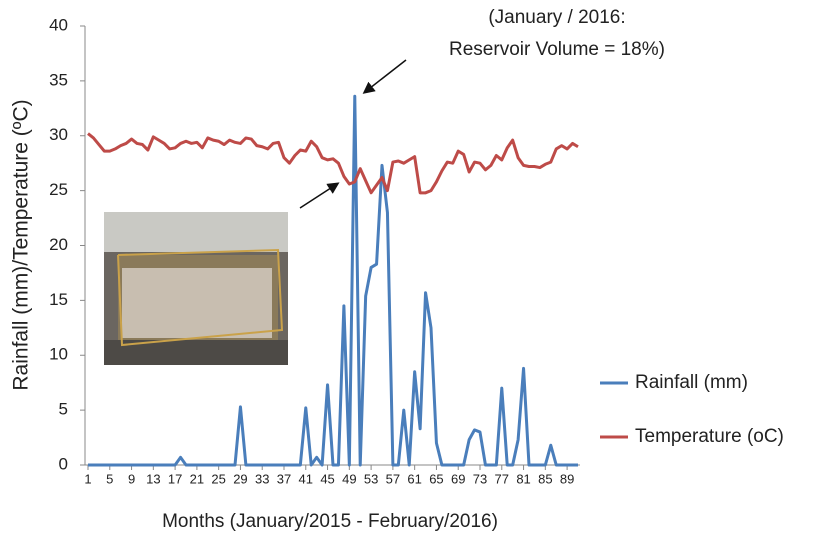 The height and width of the screenshot is (542, 820). I want to click on x-tick-label: 85, so click(545, 478).